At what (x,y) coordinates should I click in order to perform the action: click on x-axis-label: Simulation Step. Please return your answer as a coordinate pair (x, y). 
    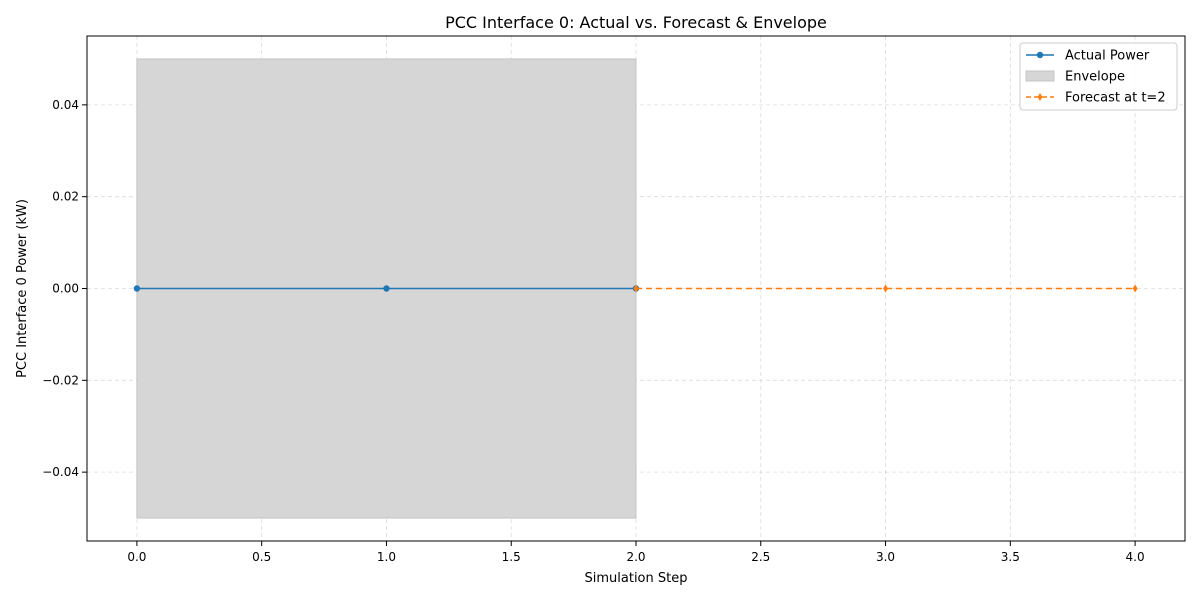
    Looking at the image, I should click on (636, 578).